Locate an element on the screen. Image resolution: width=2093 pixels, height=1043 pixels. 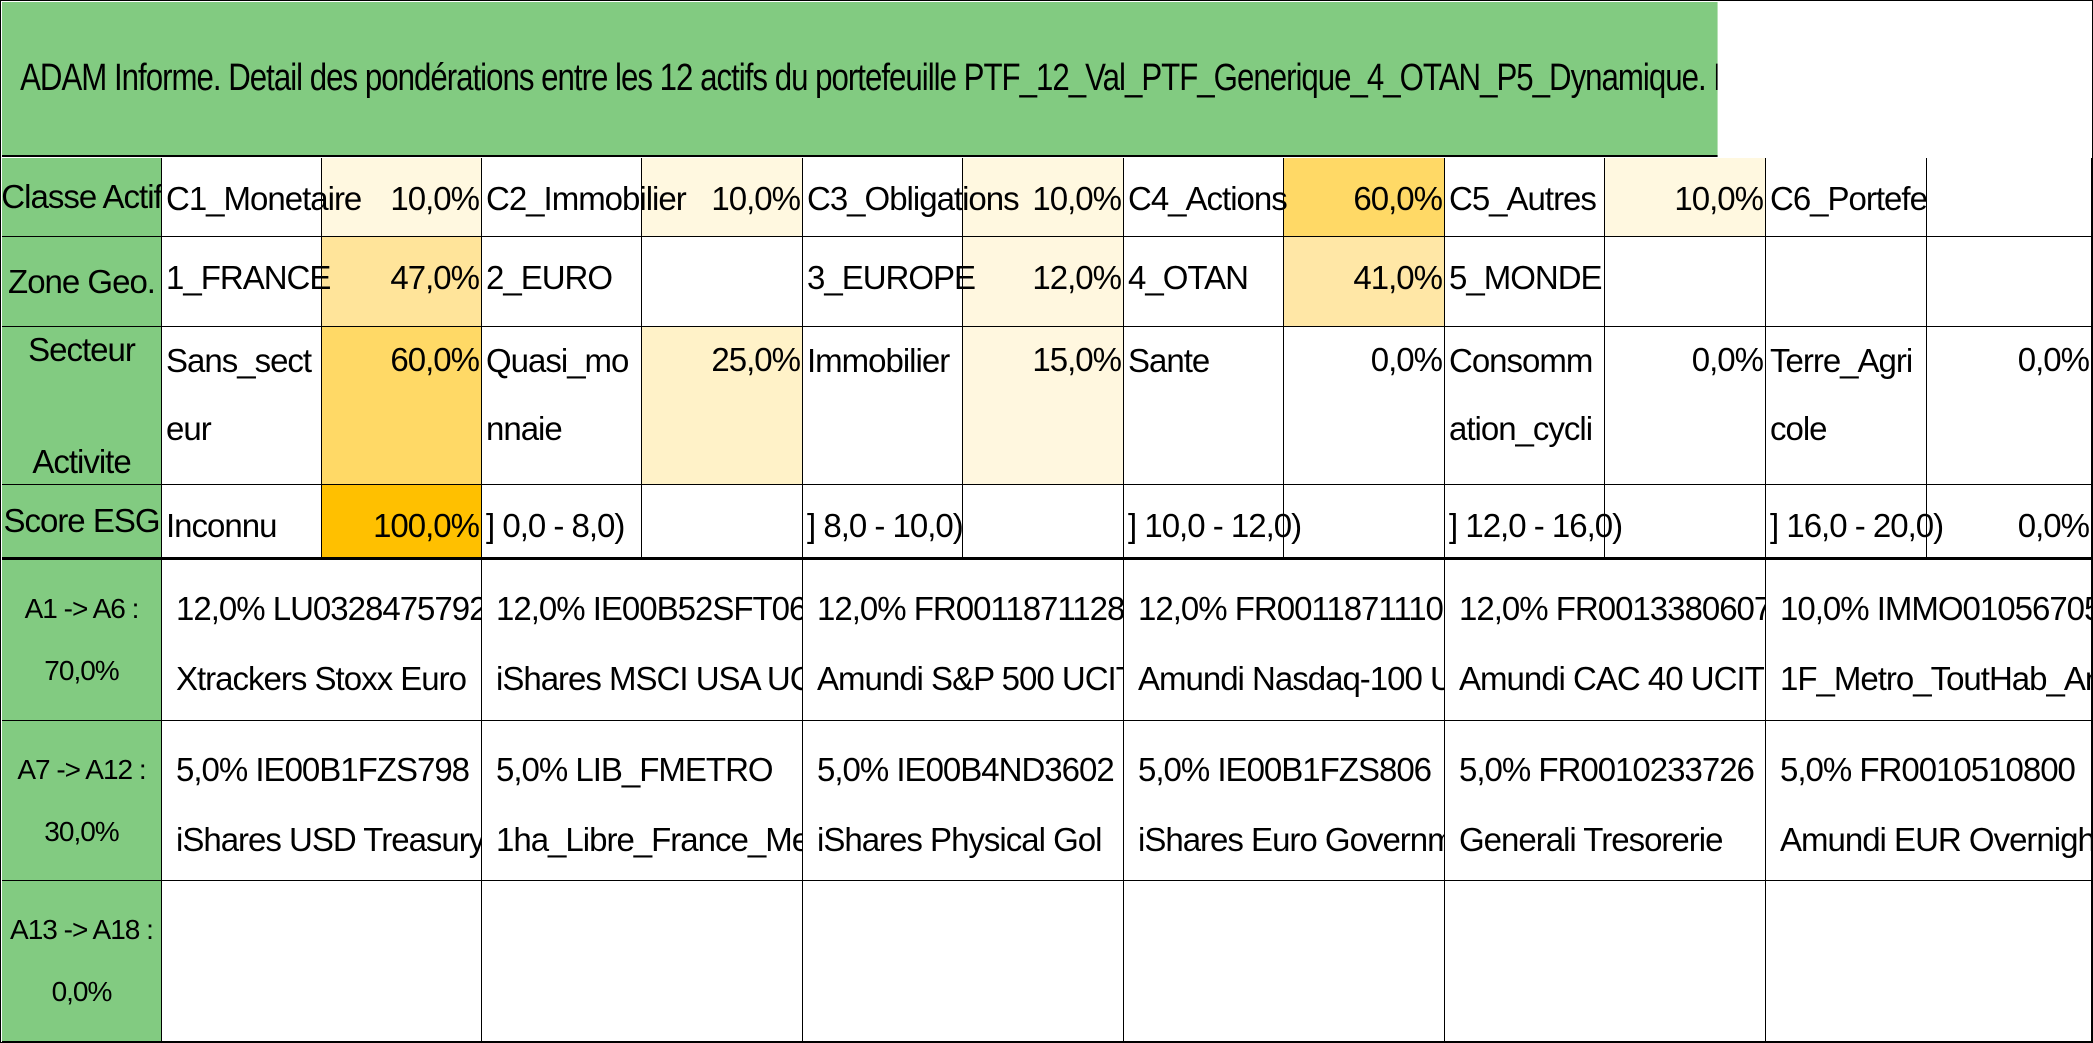
row-header-score-esg: Score ESG is located at coordinates (82, 522).